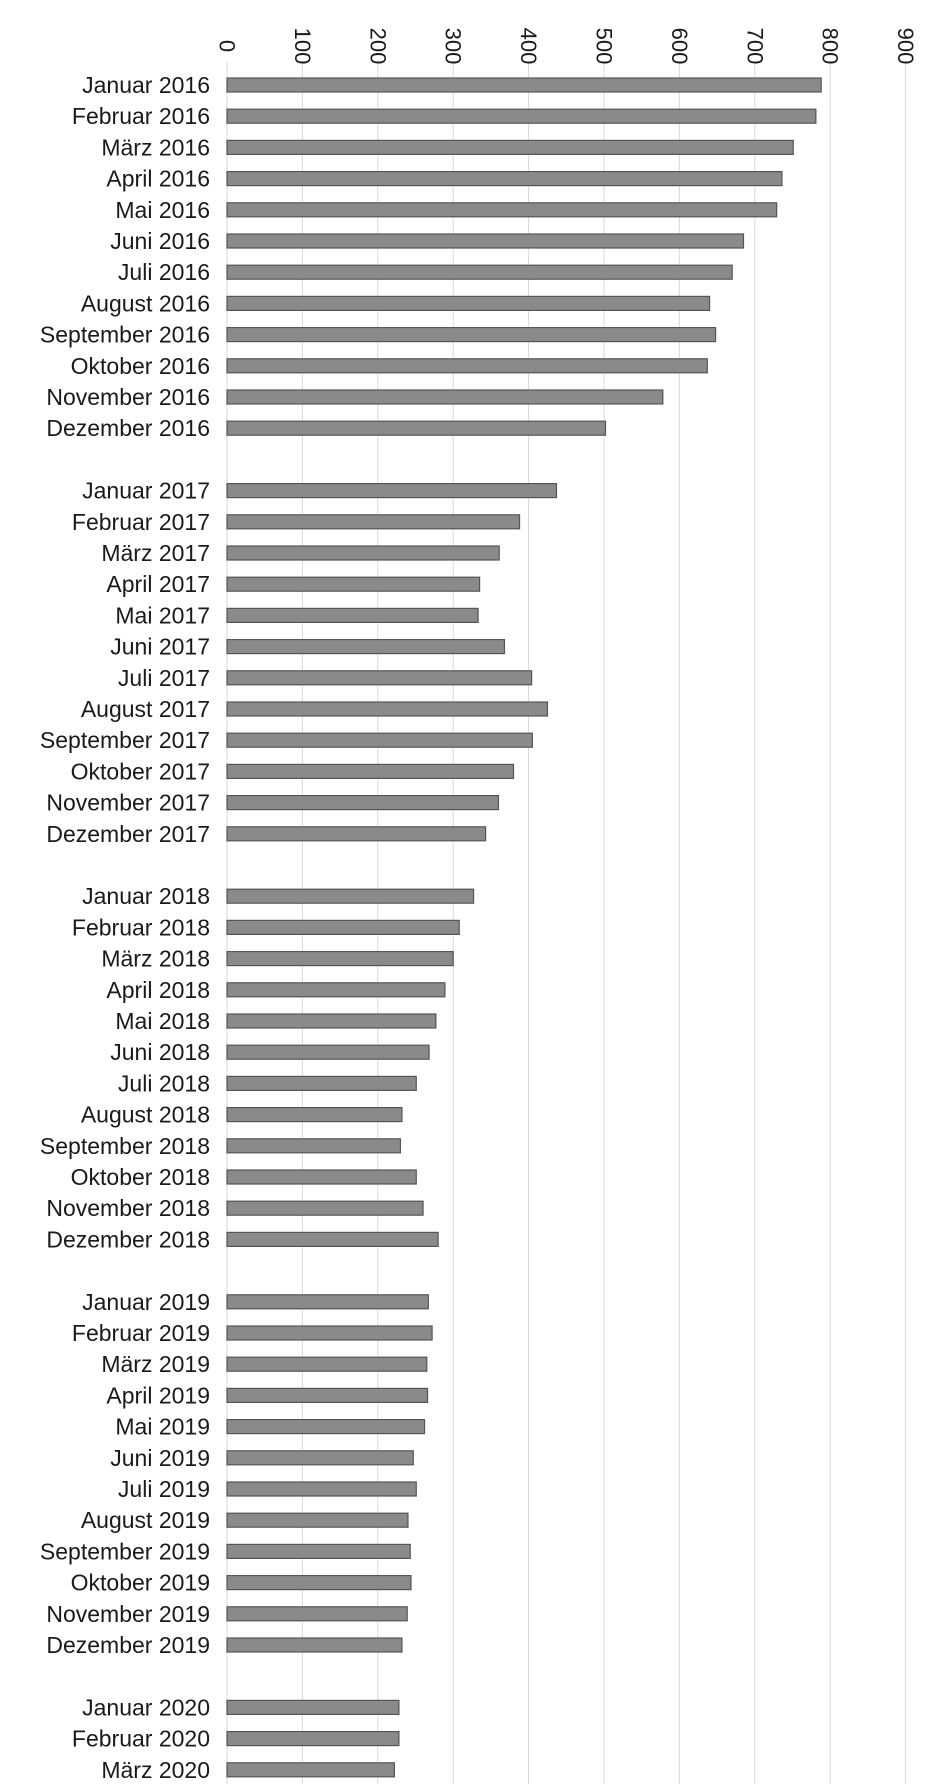  Describe the element at coordinates (141, 522) in the screenshot. I see `category-label: Februar 2017` at that location.